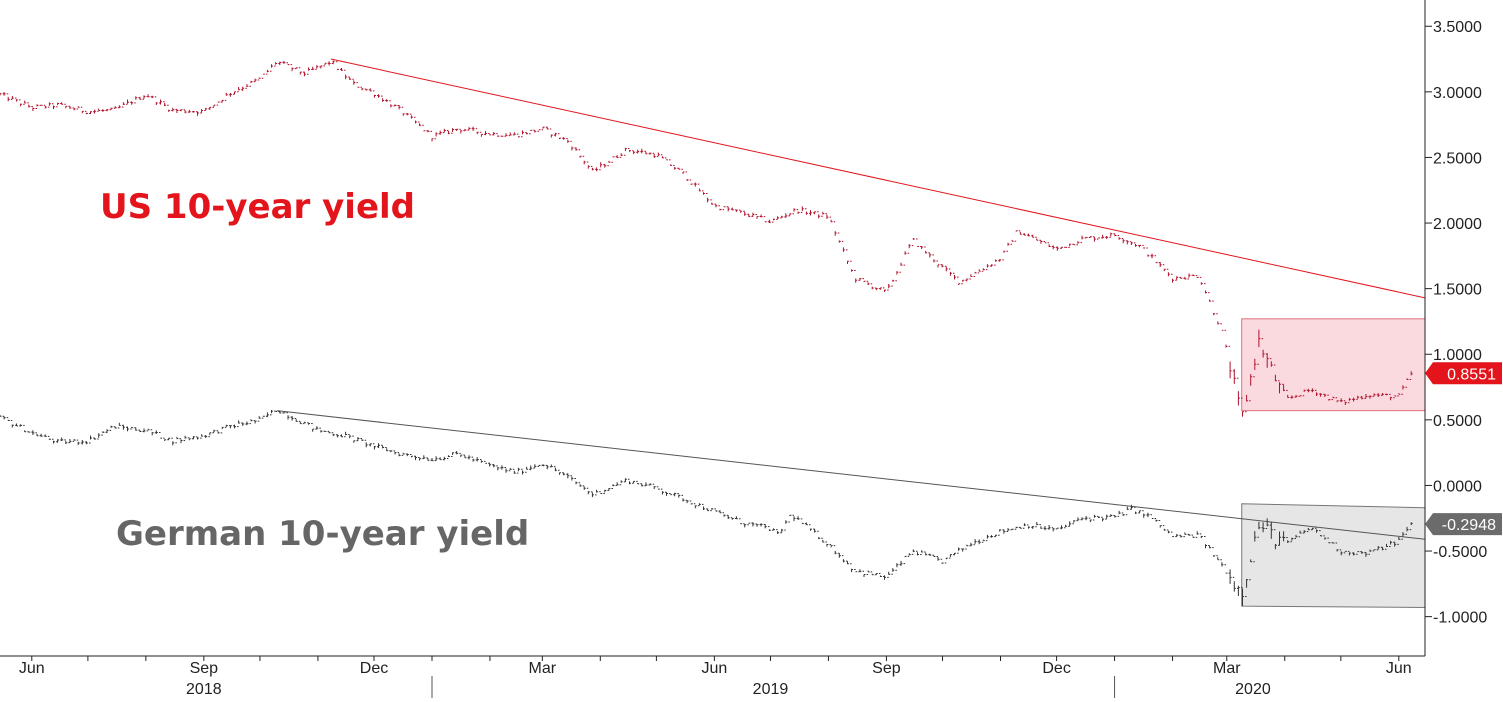  Describe the element at coordinates (1333, 555) in the screenshot. I see `de-range-band` at that location.